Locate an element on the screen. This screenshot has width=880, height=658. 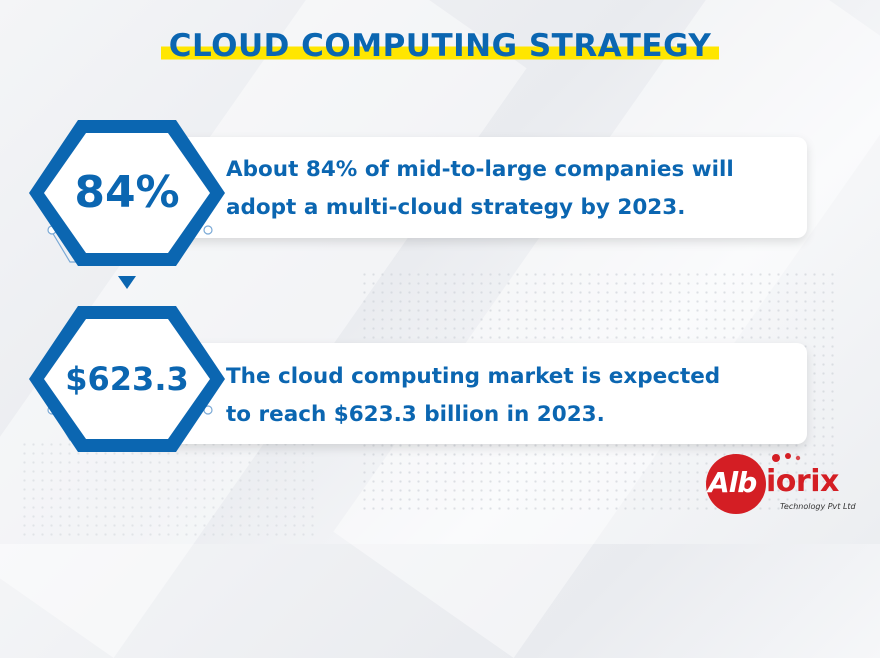
logo-tagline: Technology Pvt Ltd is located at coordinates (818, 506).